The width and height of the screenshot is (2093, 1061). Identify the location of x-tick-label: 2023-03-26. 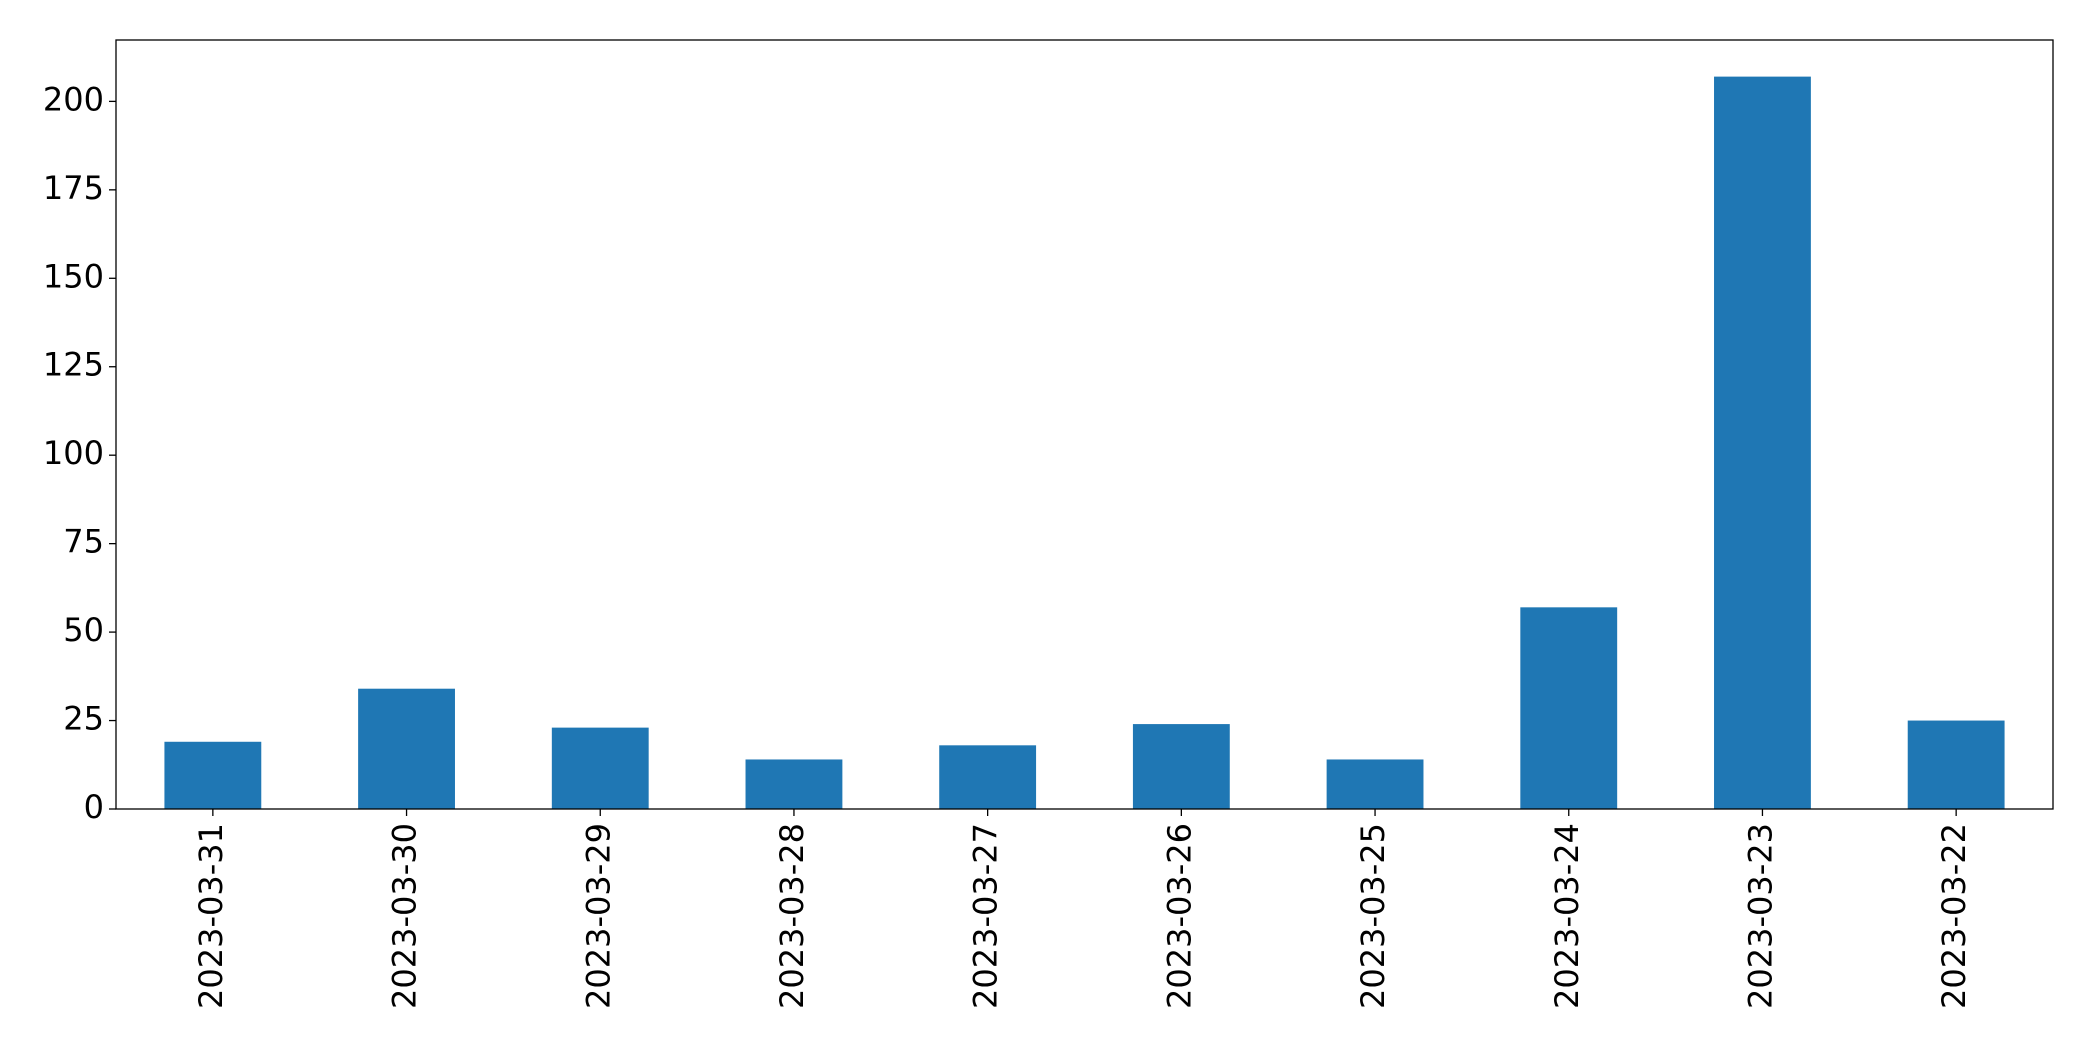
(1179, 916).